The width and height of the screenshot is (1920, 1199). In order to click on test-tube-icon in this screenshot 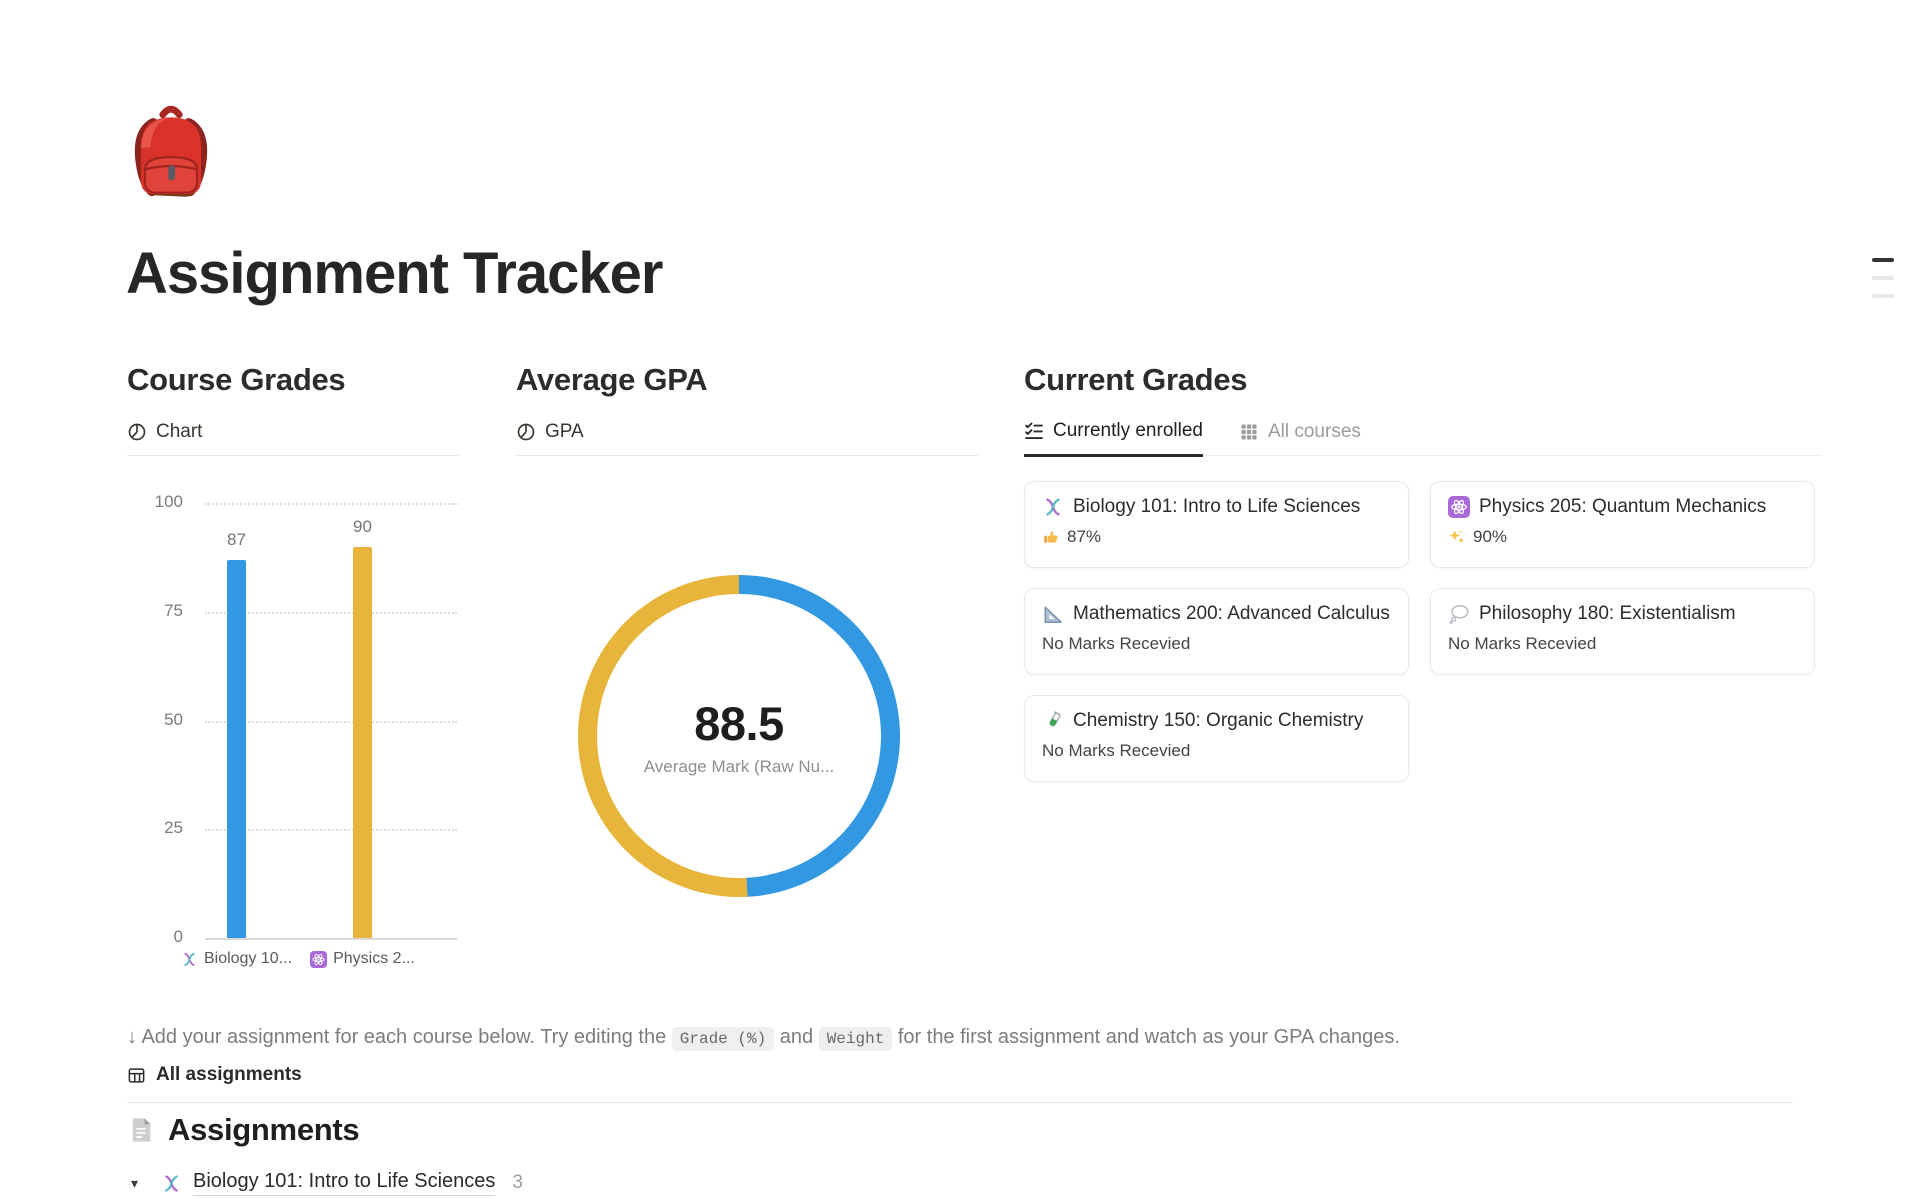, I will do `click(1055, 719)`.